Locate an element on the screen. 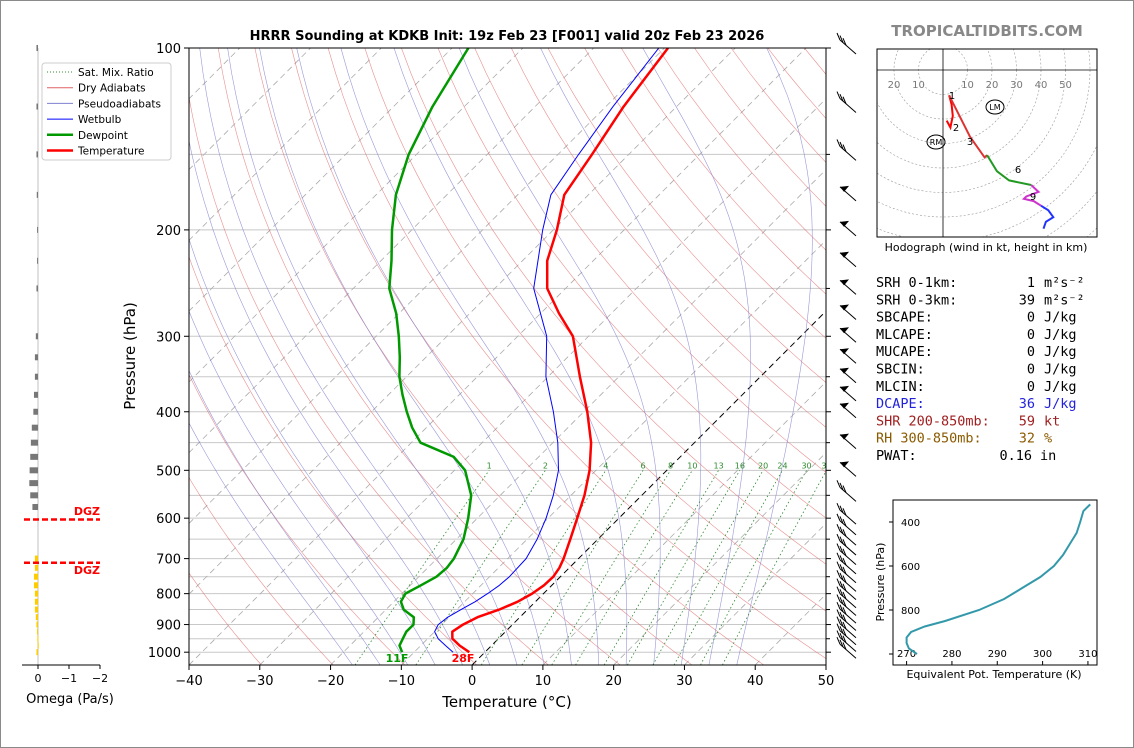 Image resolution: width=1134 pixels, height=748 pixels. mixing-ratio-label: 6 is located at coordinates (643, 465).